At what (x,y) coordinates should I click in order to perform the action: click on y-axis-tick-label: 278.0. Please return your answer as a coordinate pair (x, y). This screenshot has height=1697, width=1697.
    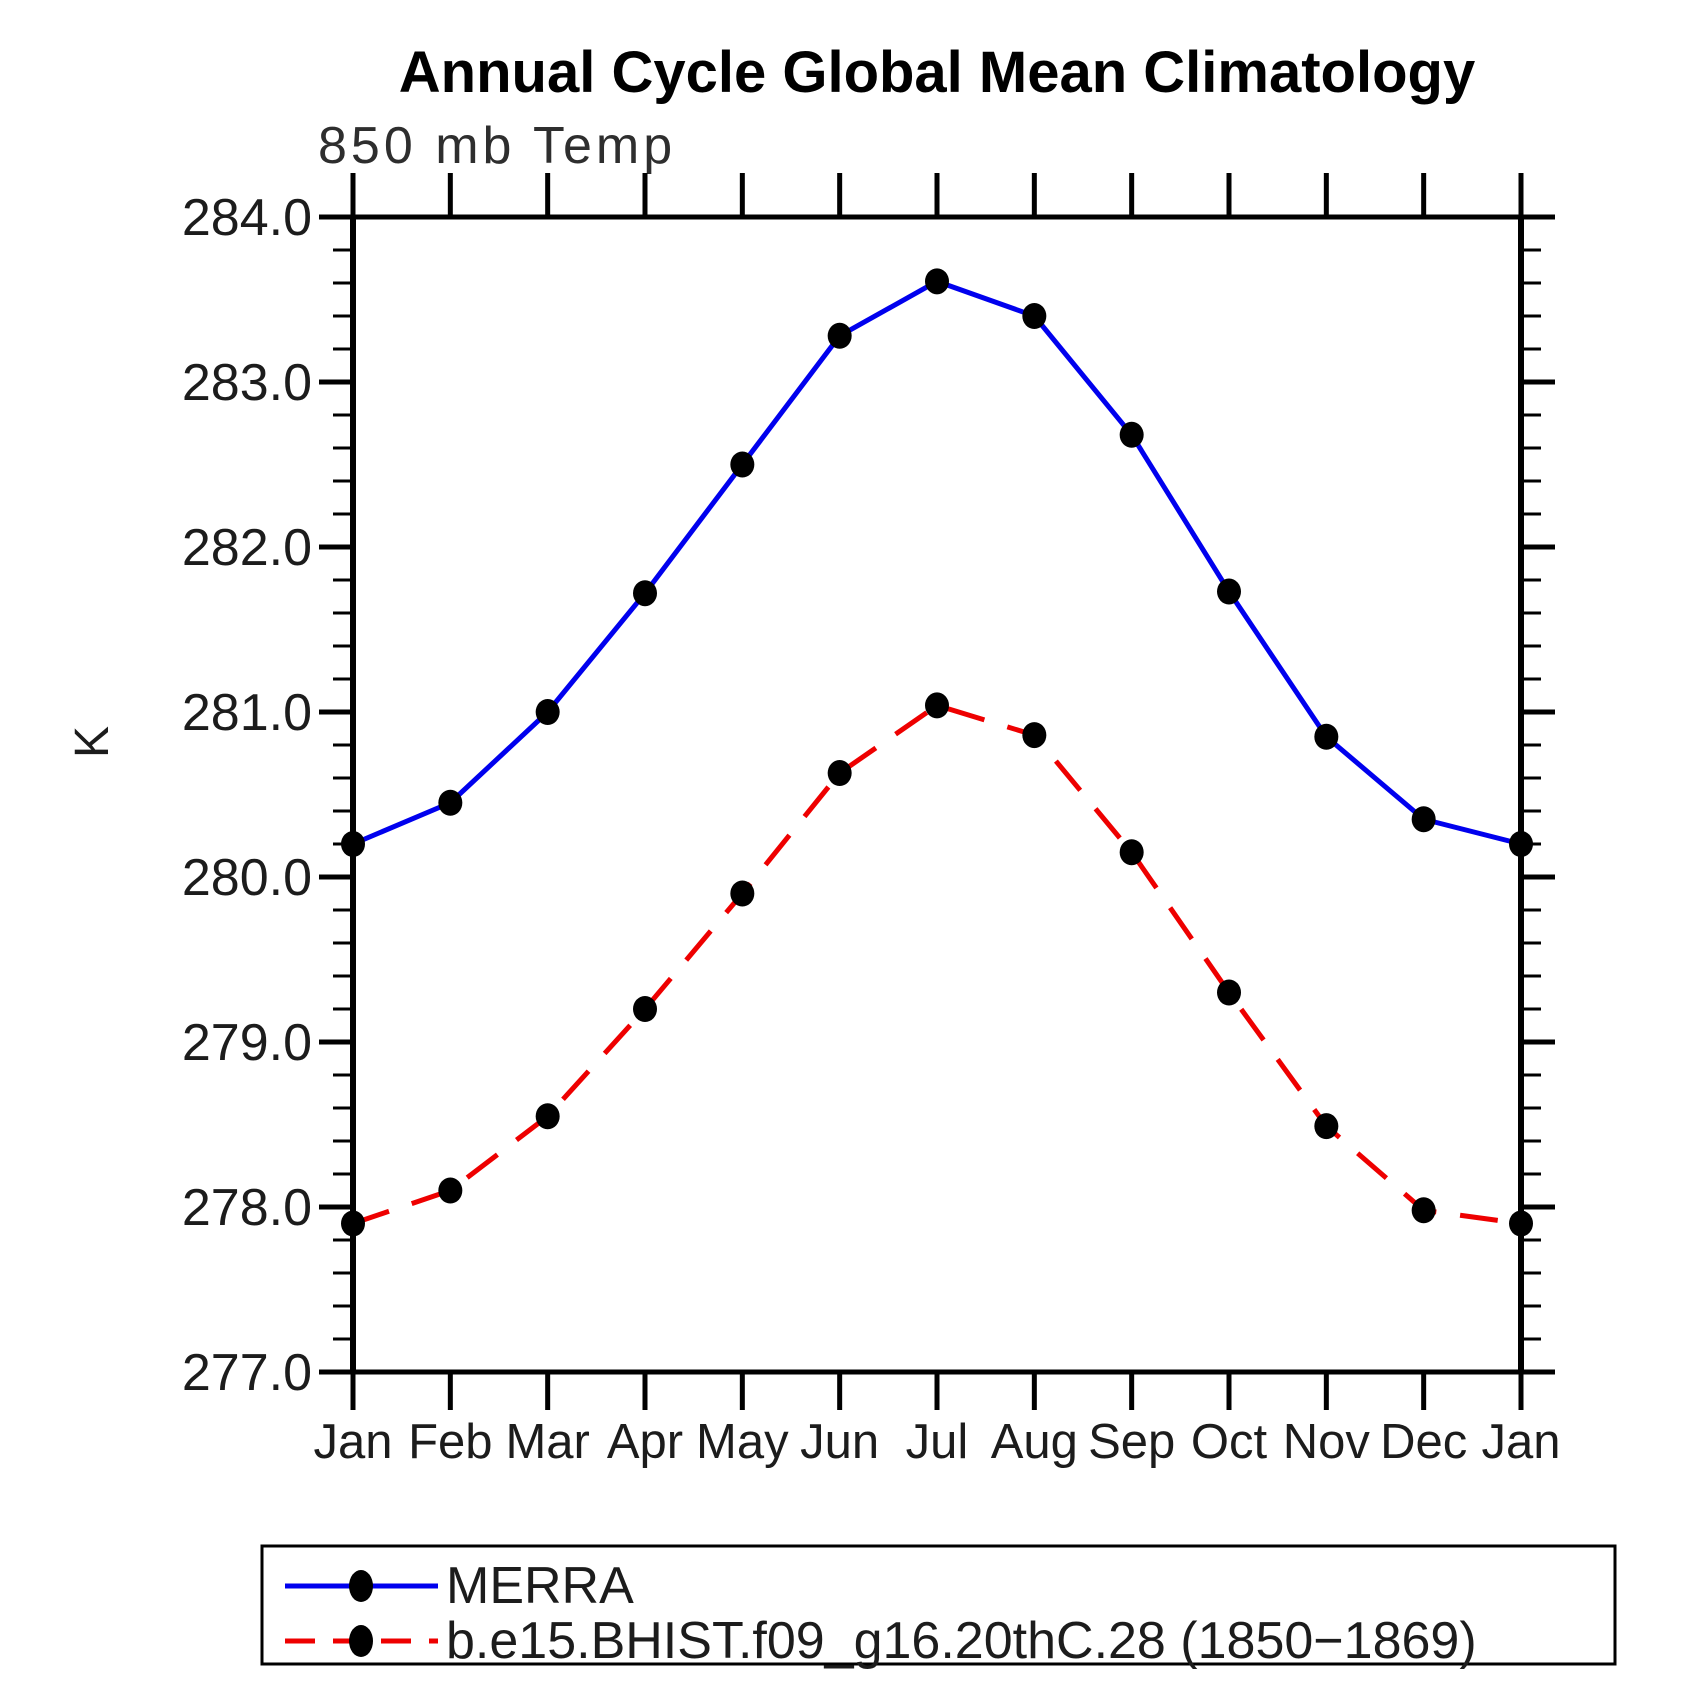
    Looking at the image, I should click on (247, 1208).